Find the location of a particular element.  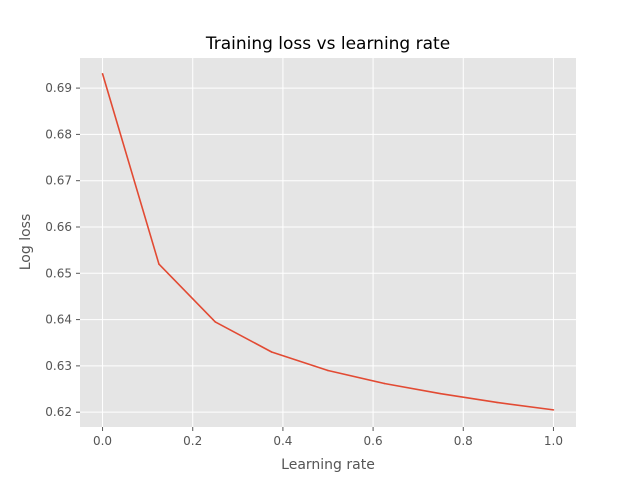

x-tick-label: 0.0 is located at coordinates (102, 441).